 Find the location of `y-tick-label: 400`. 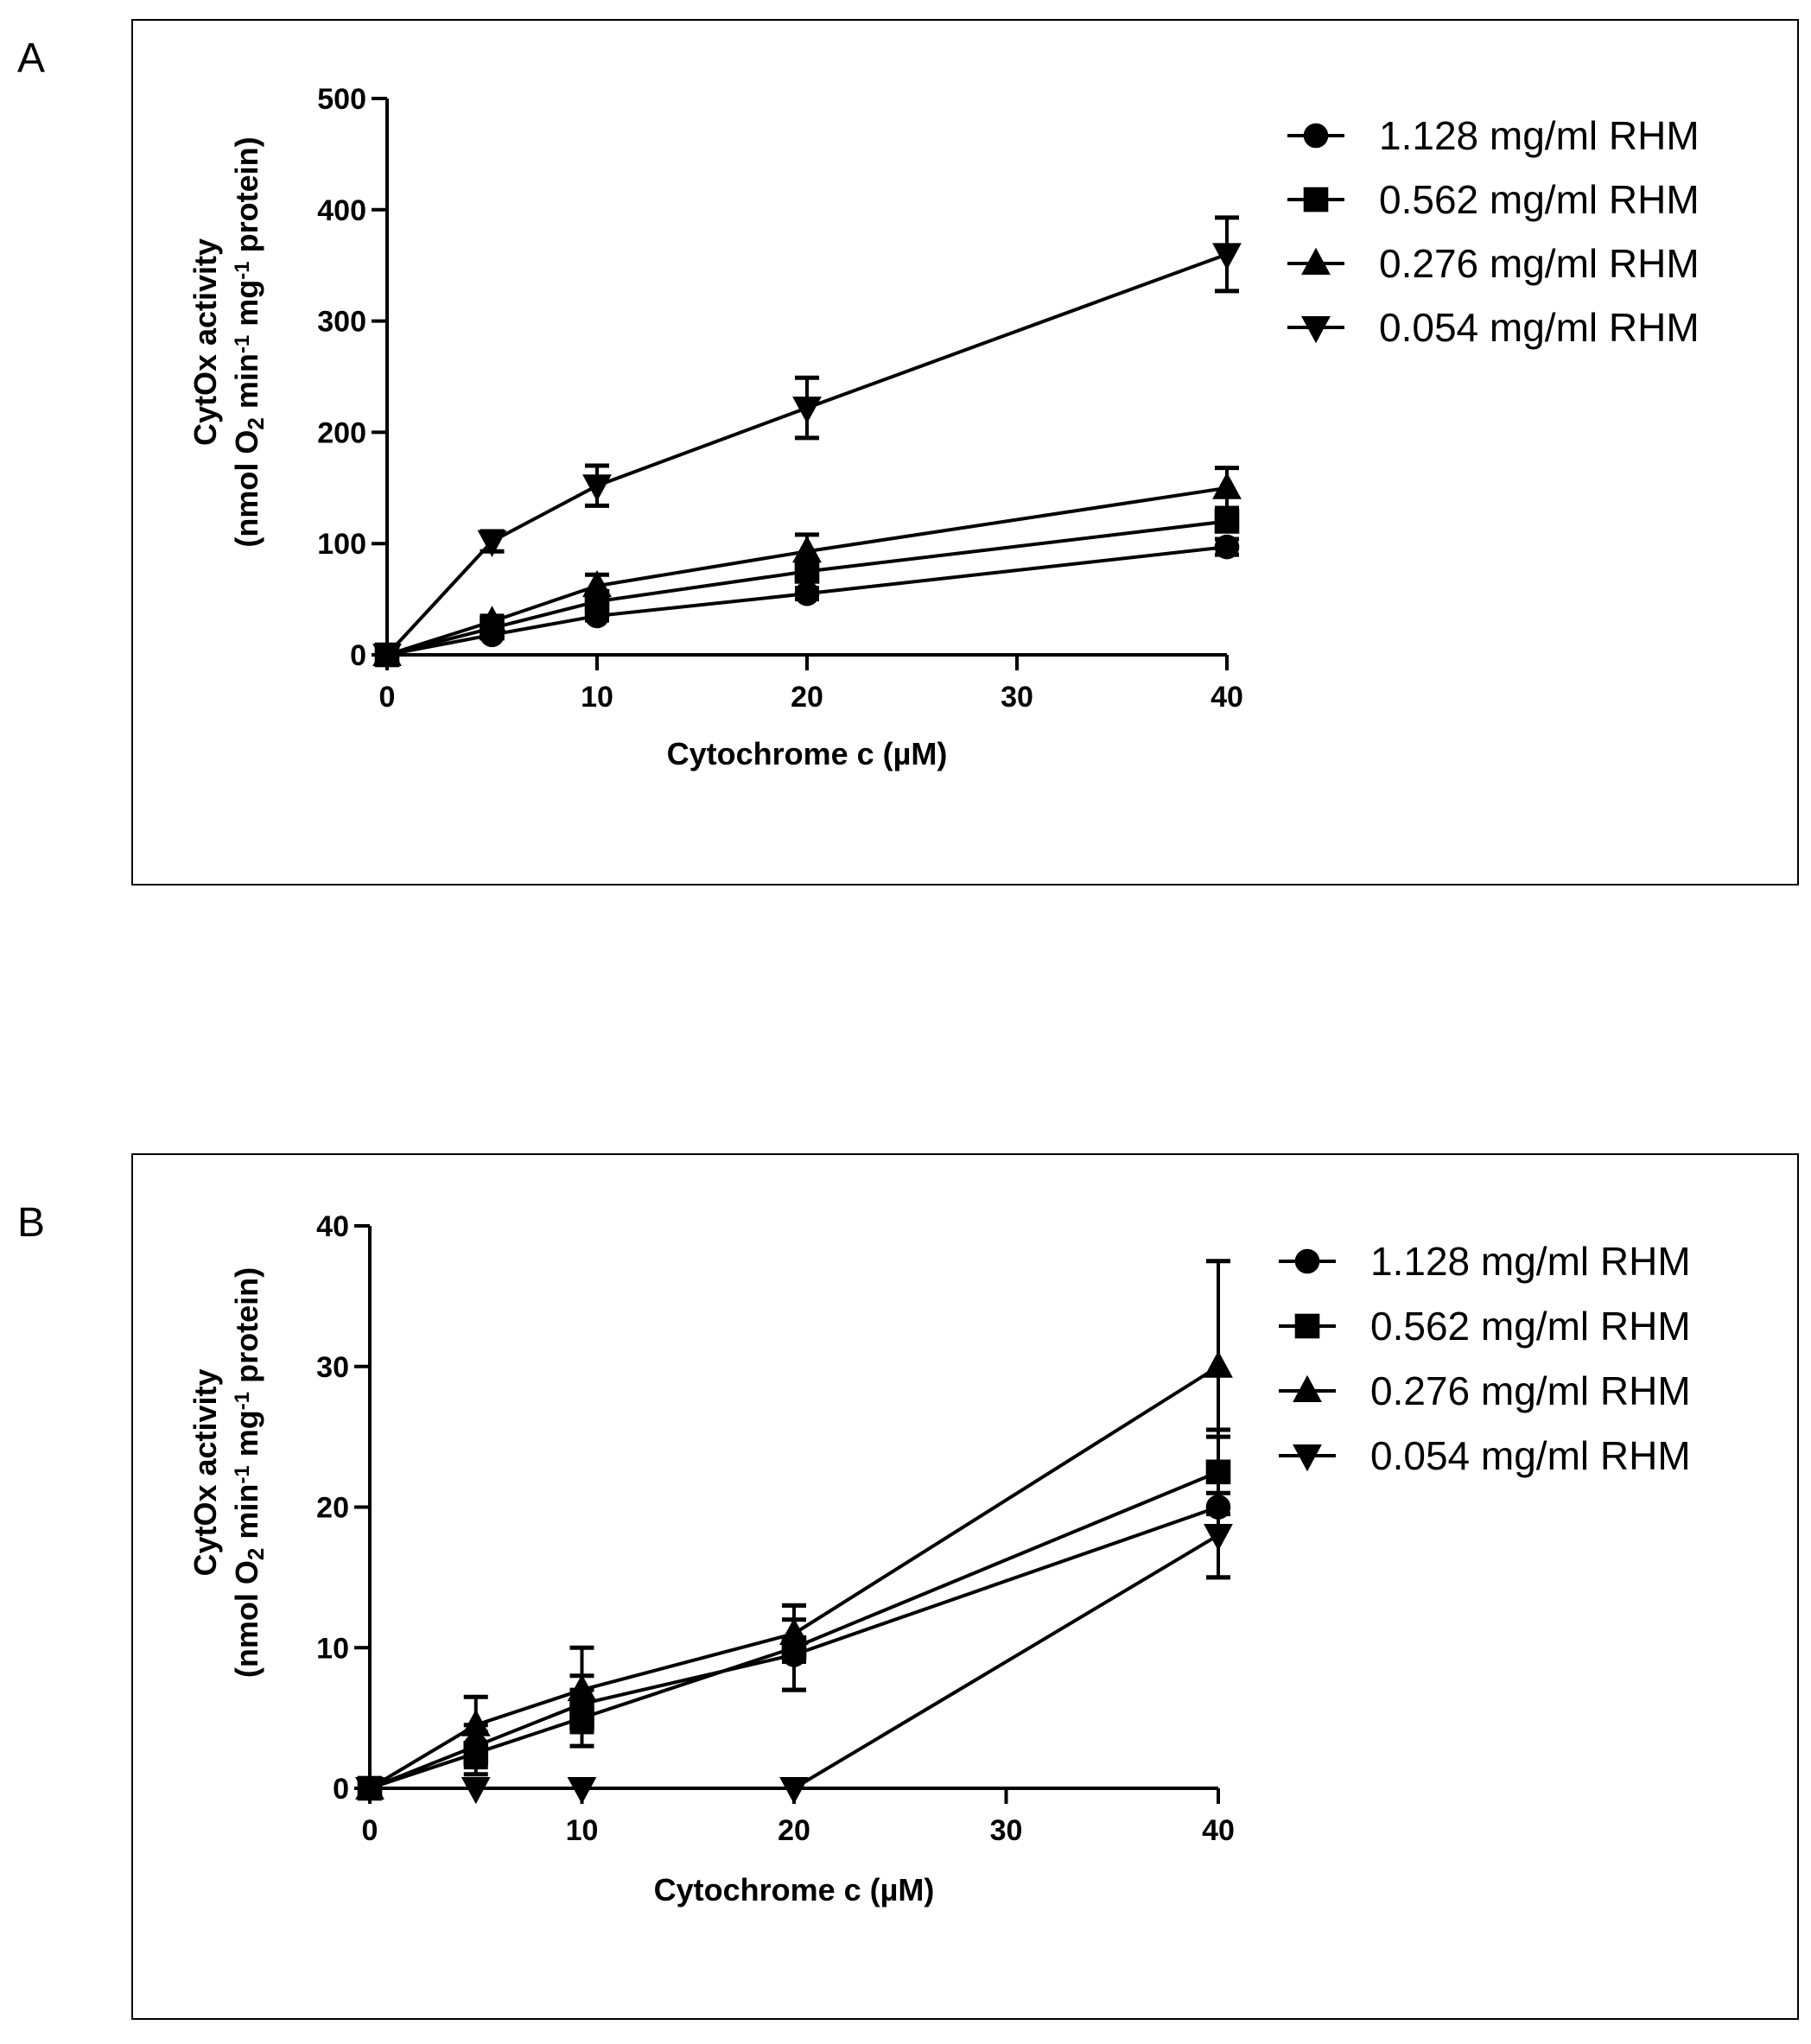

y-tick-label: 400 is located at coordinates (341, 210).